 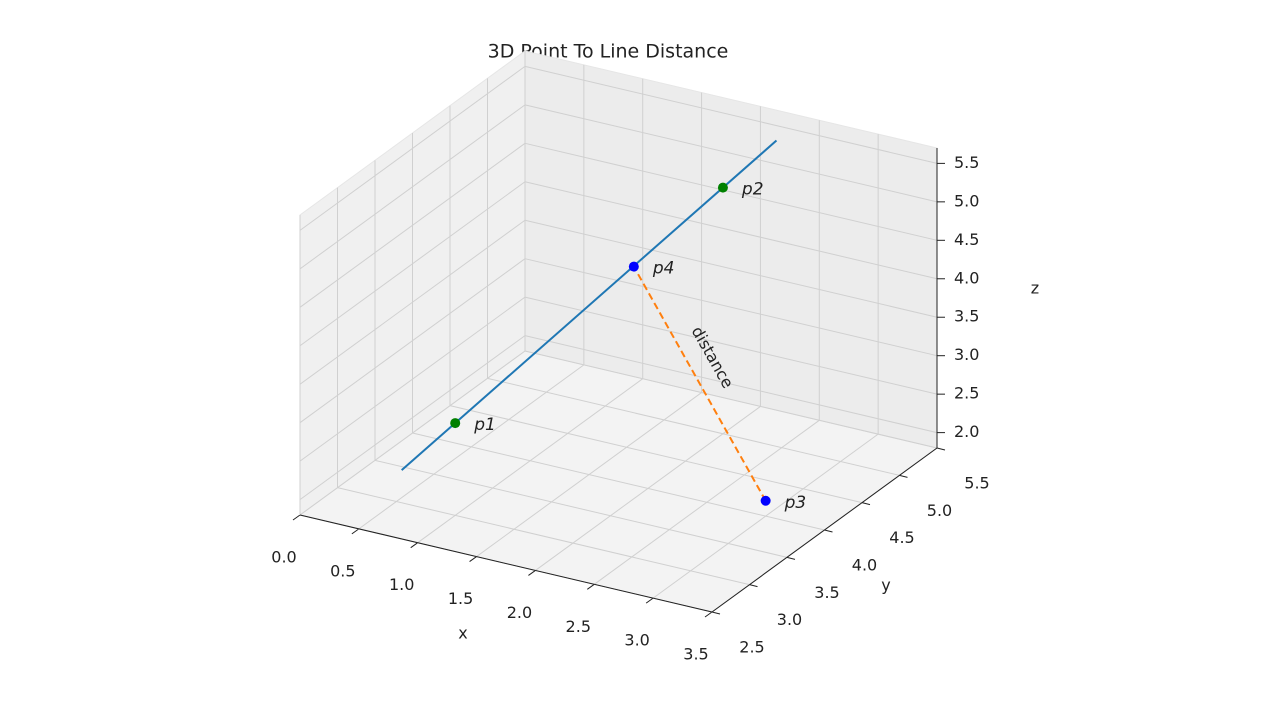 I want to click on y-axis, so click(x=824, y=530).